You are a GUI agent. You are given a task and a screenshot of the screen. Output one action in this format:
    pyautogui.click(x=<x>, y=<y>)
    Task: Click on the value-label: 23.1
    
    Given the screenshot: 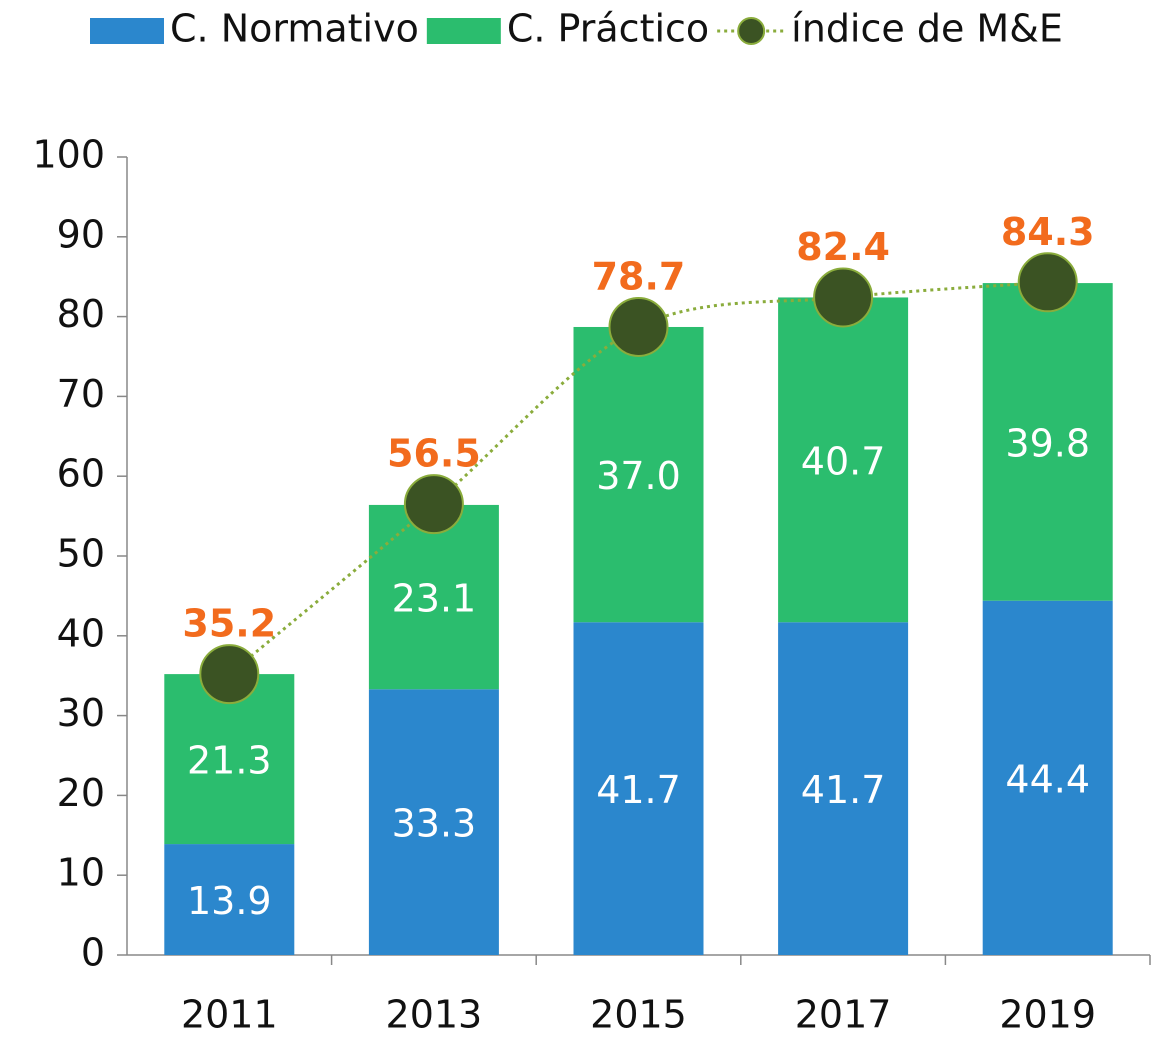 What is the action you would take?
    pyautogui.click(x=434, y=599)
    